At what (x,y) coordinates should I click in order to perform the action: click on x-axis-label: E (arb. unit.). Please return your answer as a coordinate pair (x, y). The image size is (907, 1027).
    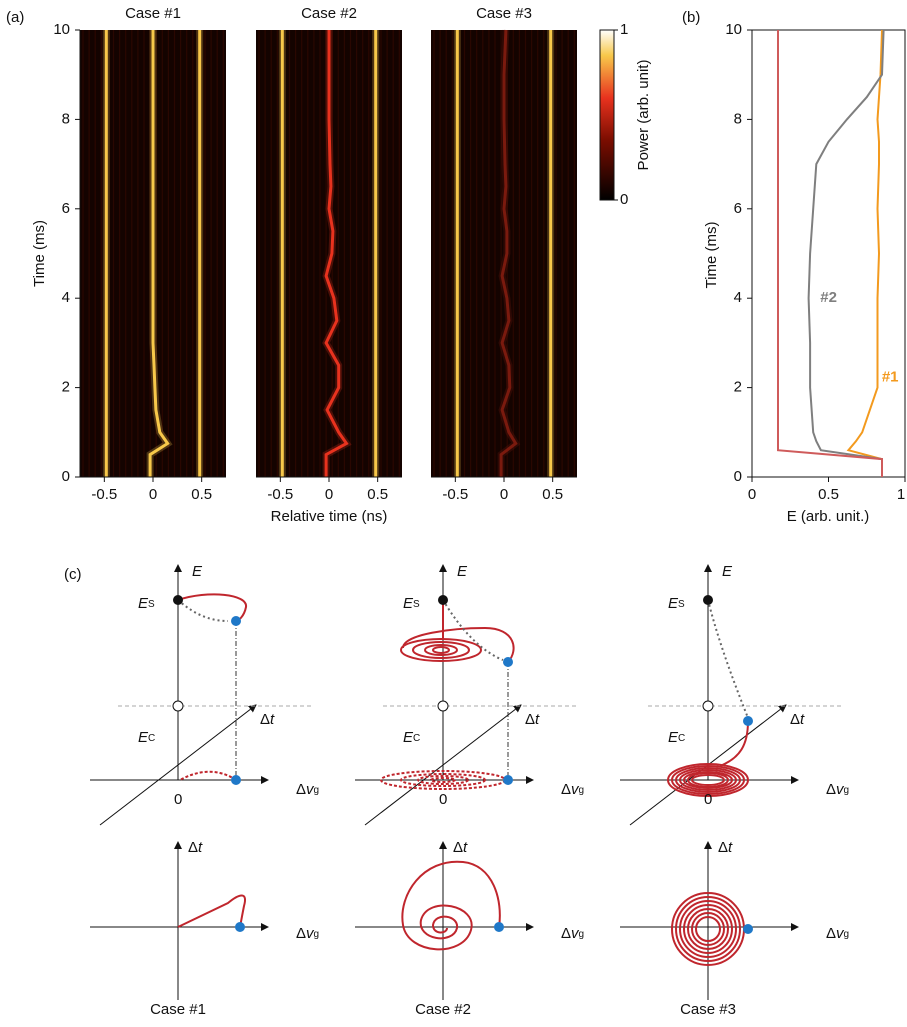
    Looking at the image, I should click on (828, 516).